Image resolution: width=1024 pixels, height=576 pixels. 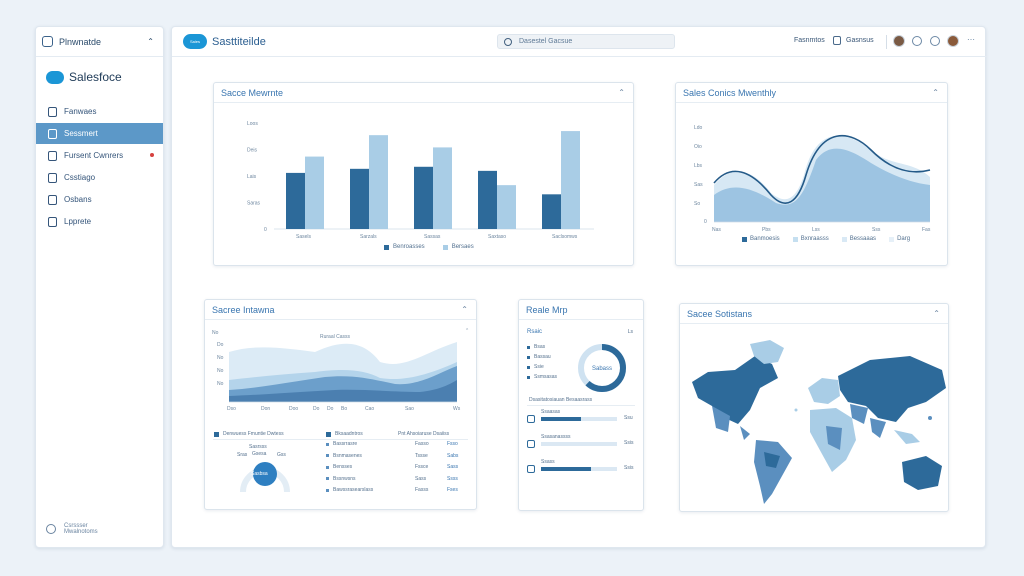 I want to click on topbar-link-1: Fasnmtos, so click(x=809, y=40).